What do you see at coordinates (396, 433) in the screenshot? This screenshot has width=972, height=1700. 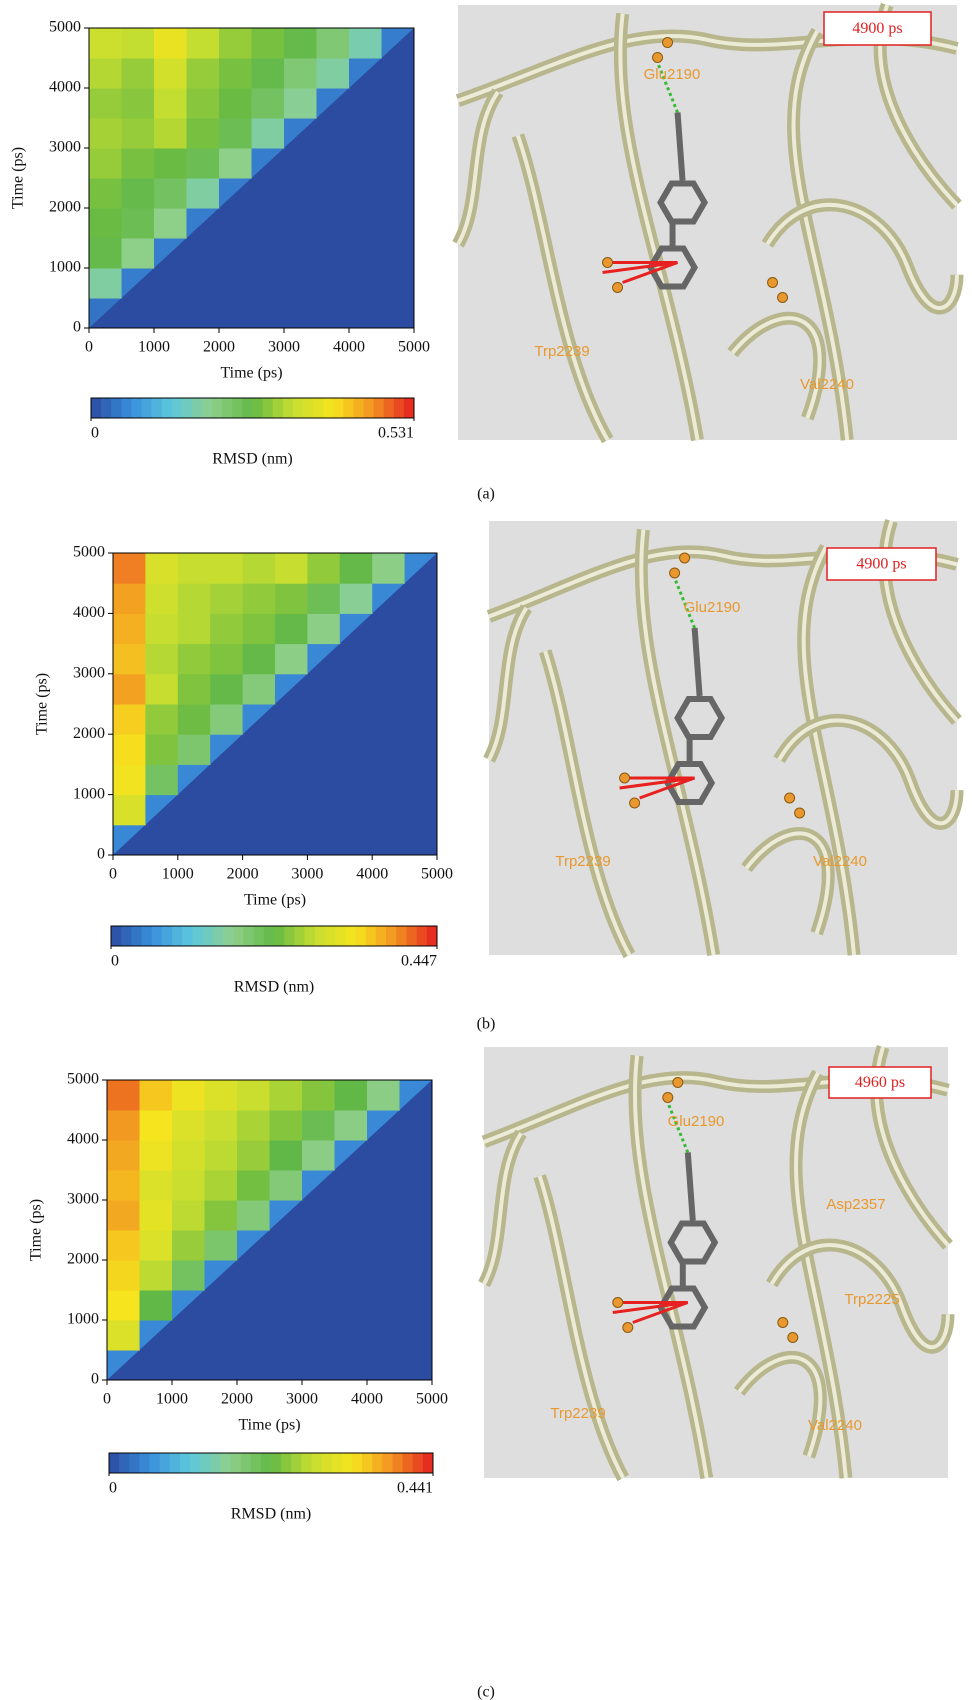 I see `colorbar-tick-label: 0.531` at bounding box center [396, 433].